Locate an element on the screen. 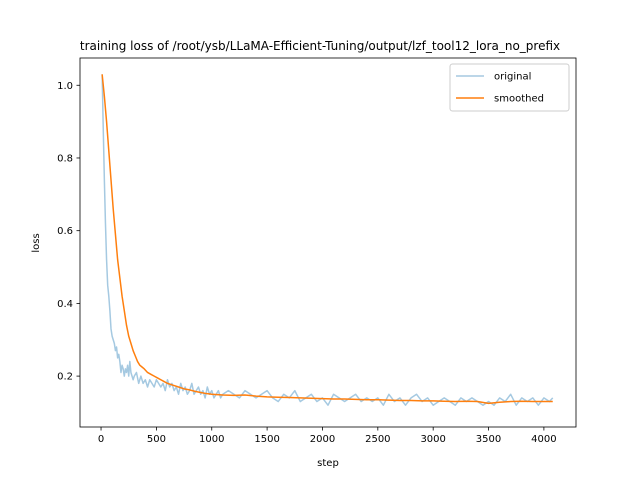 This screenshot has width=640, height=480. y-tick-label: 0.8 is located at coordinates (65, 158).